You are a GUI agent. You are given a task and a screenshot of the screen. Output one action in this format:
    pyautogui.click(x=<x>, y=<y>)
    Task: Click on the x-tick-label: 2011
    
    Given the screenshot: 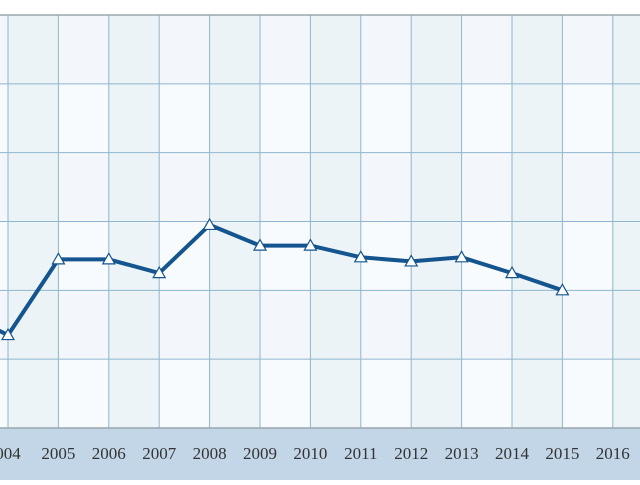 What is the action you would take?
    pyautogui.click(x=360, y=453)
    